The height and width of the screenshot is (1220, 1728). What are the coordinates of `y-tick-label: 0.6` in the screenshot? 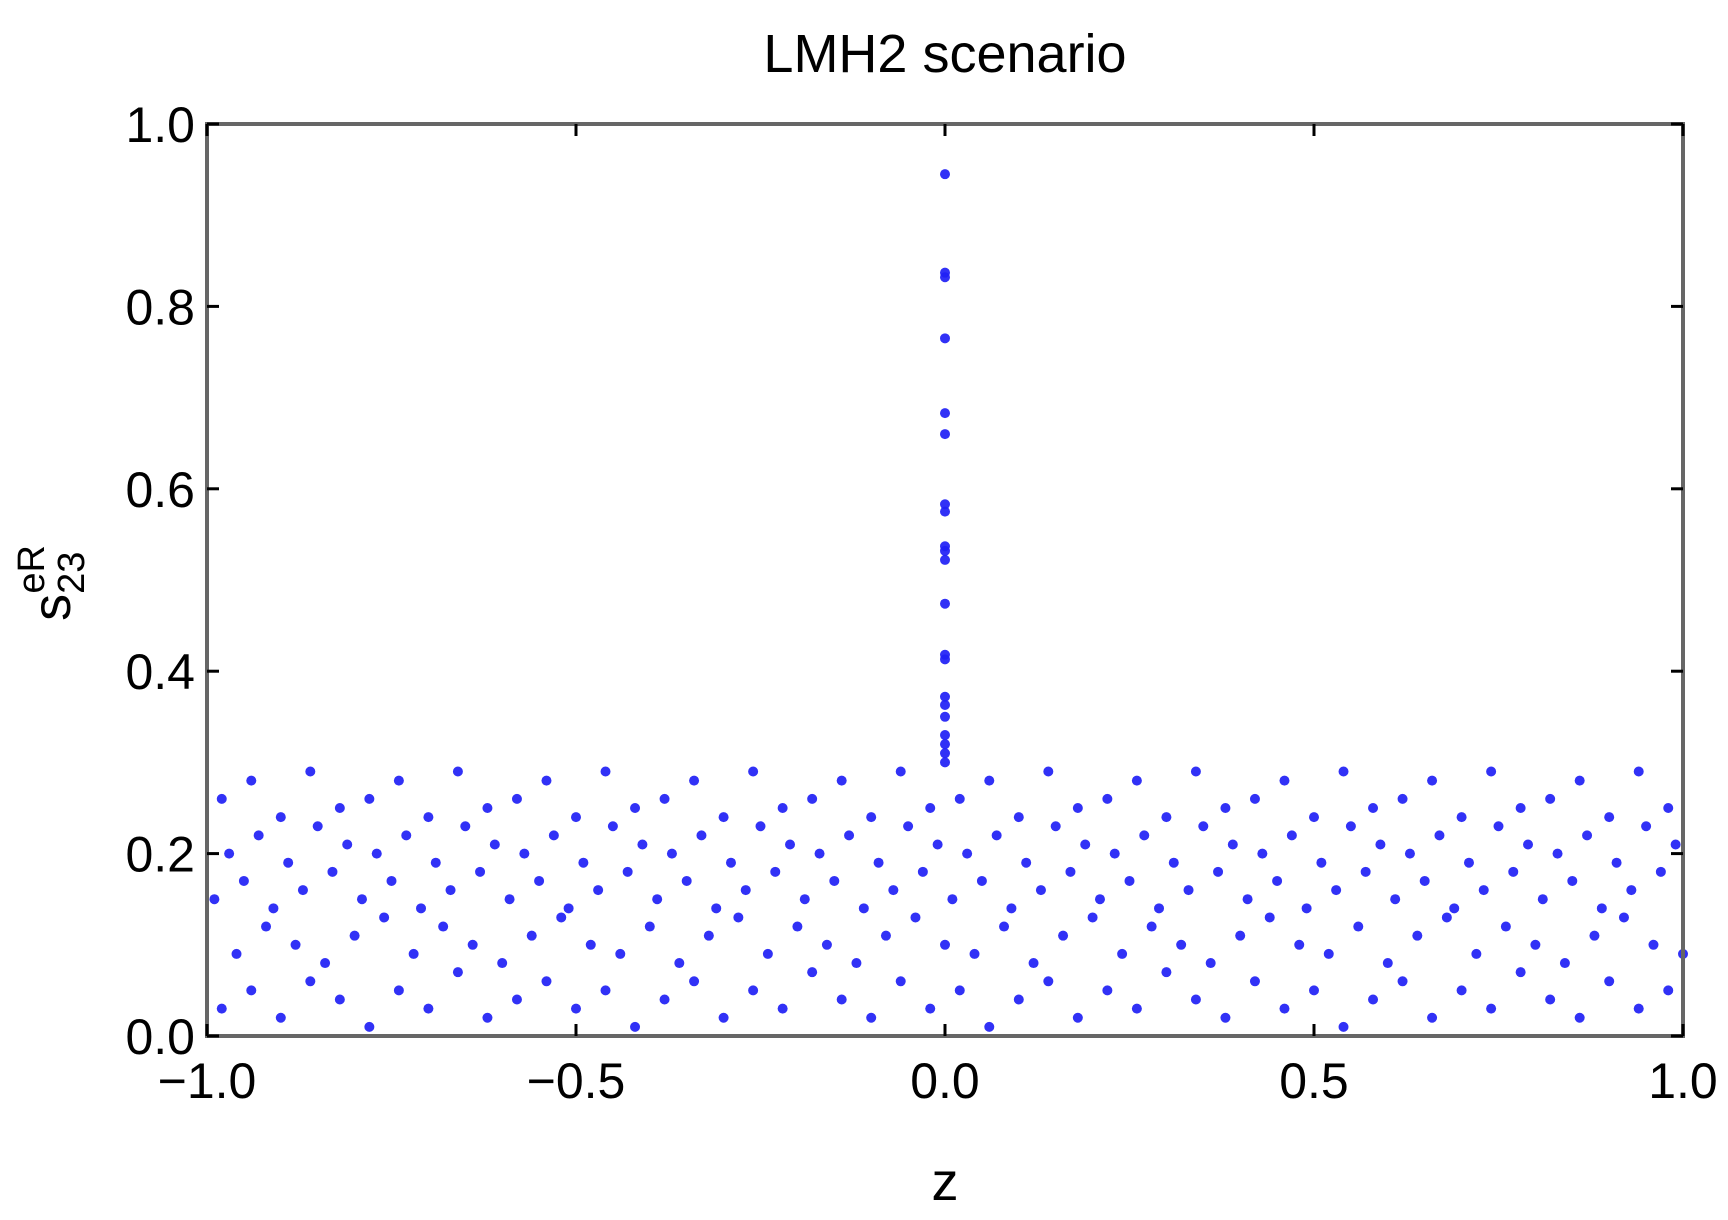 It's located at (160, 490).